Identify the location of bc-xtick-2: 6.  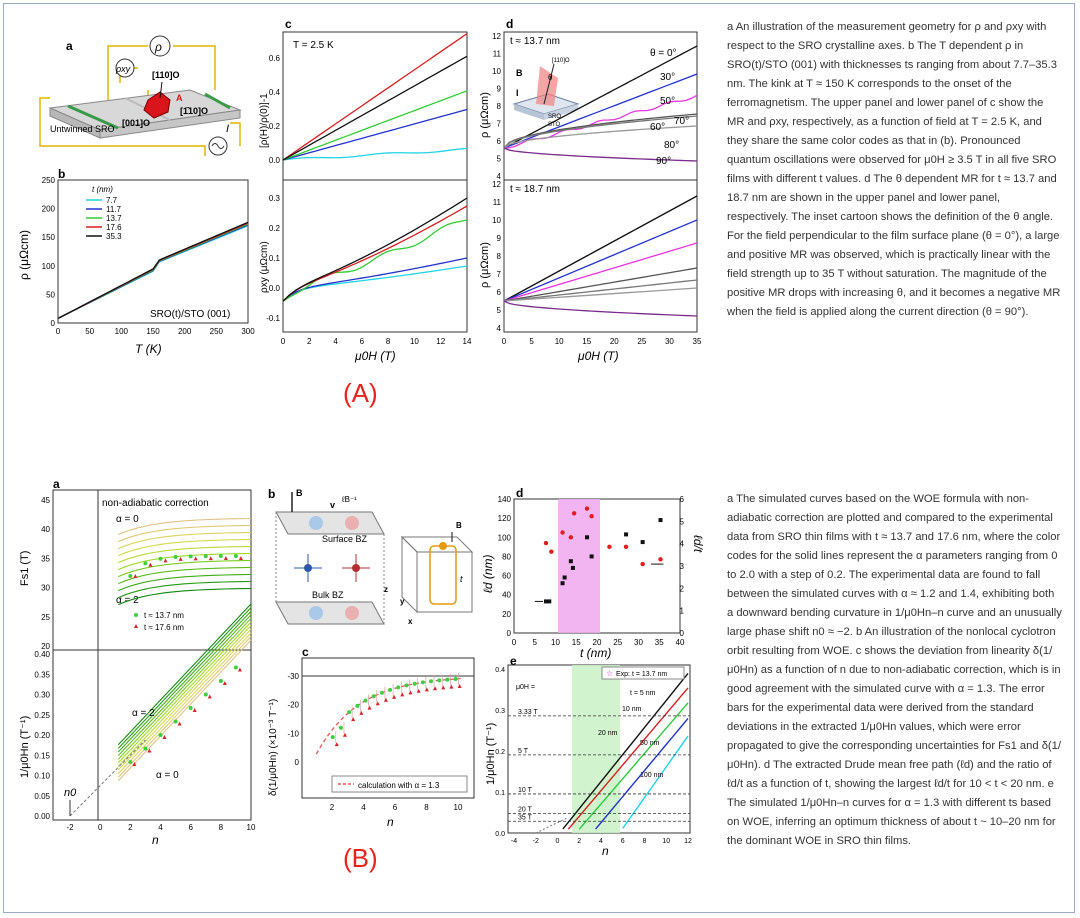
(395, 807).